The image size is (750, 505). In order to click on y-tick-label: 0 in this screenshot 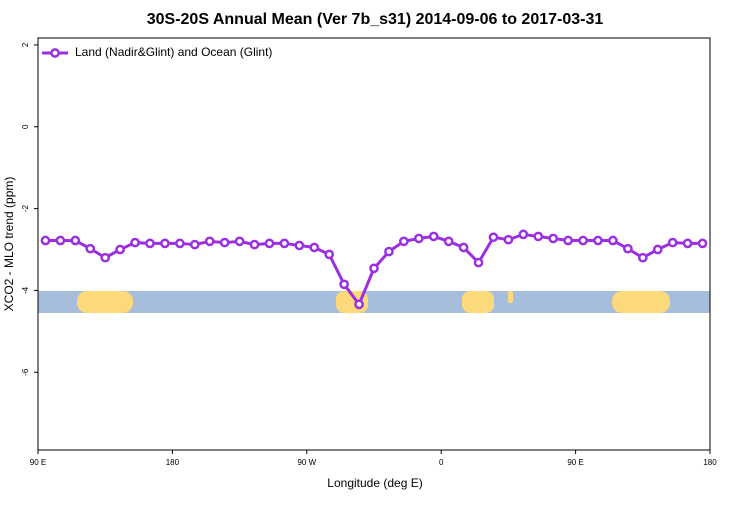, I will do `click(25, 126)`.